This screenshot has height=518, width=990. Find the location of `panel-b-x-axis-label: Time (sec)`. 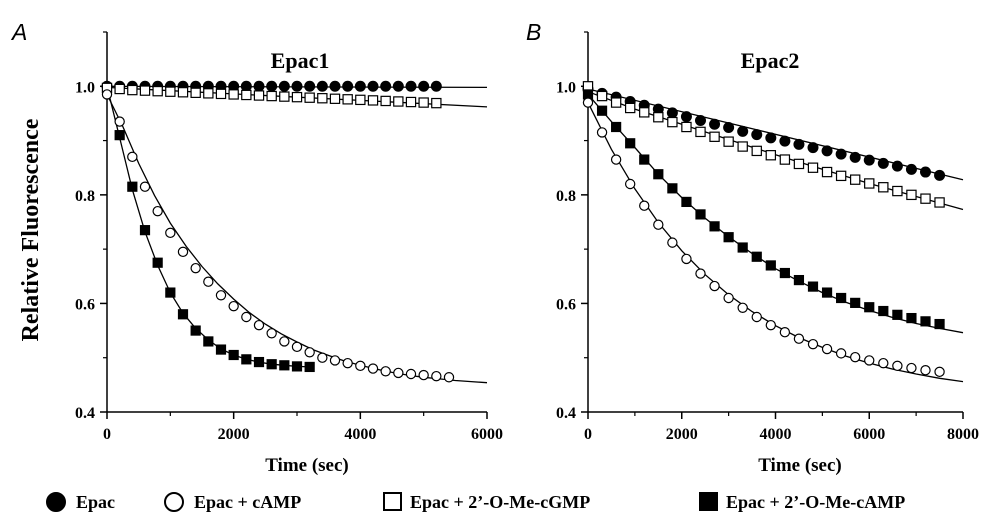

panel-b-x-axis-label: Time (sec) is located at coordinates (800, 465).